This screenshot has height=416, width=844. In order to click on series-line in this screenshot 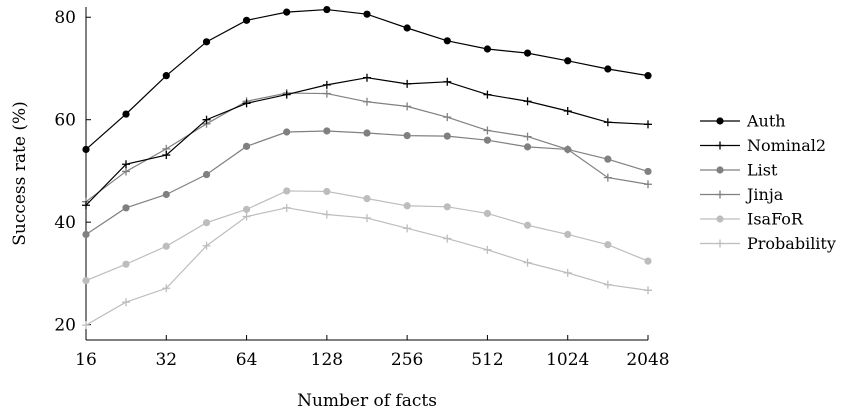, I will do `click(367, 236)`.